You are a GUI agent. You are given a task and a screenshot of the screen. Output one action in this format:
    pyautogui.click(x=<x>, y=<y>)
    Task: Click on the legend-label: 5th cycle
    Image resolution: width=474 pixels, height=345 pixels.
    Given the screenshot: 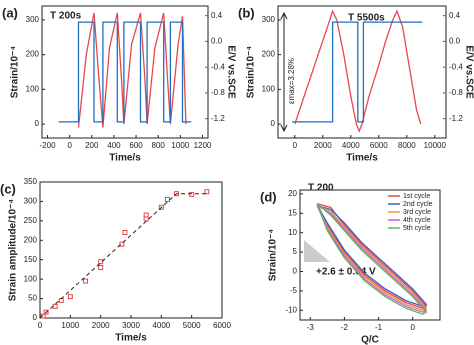 What is the action you would take?
    pyautogui.click(x=417, y=228)
    